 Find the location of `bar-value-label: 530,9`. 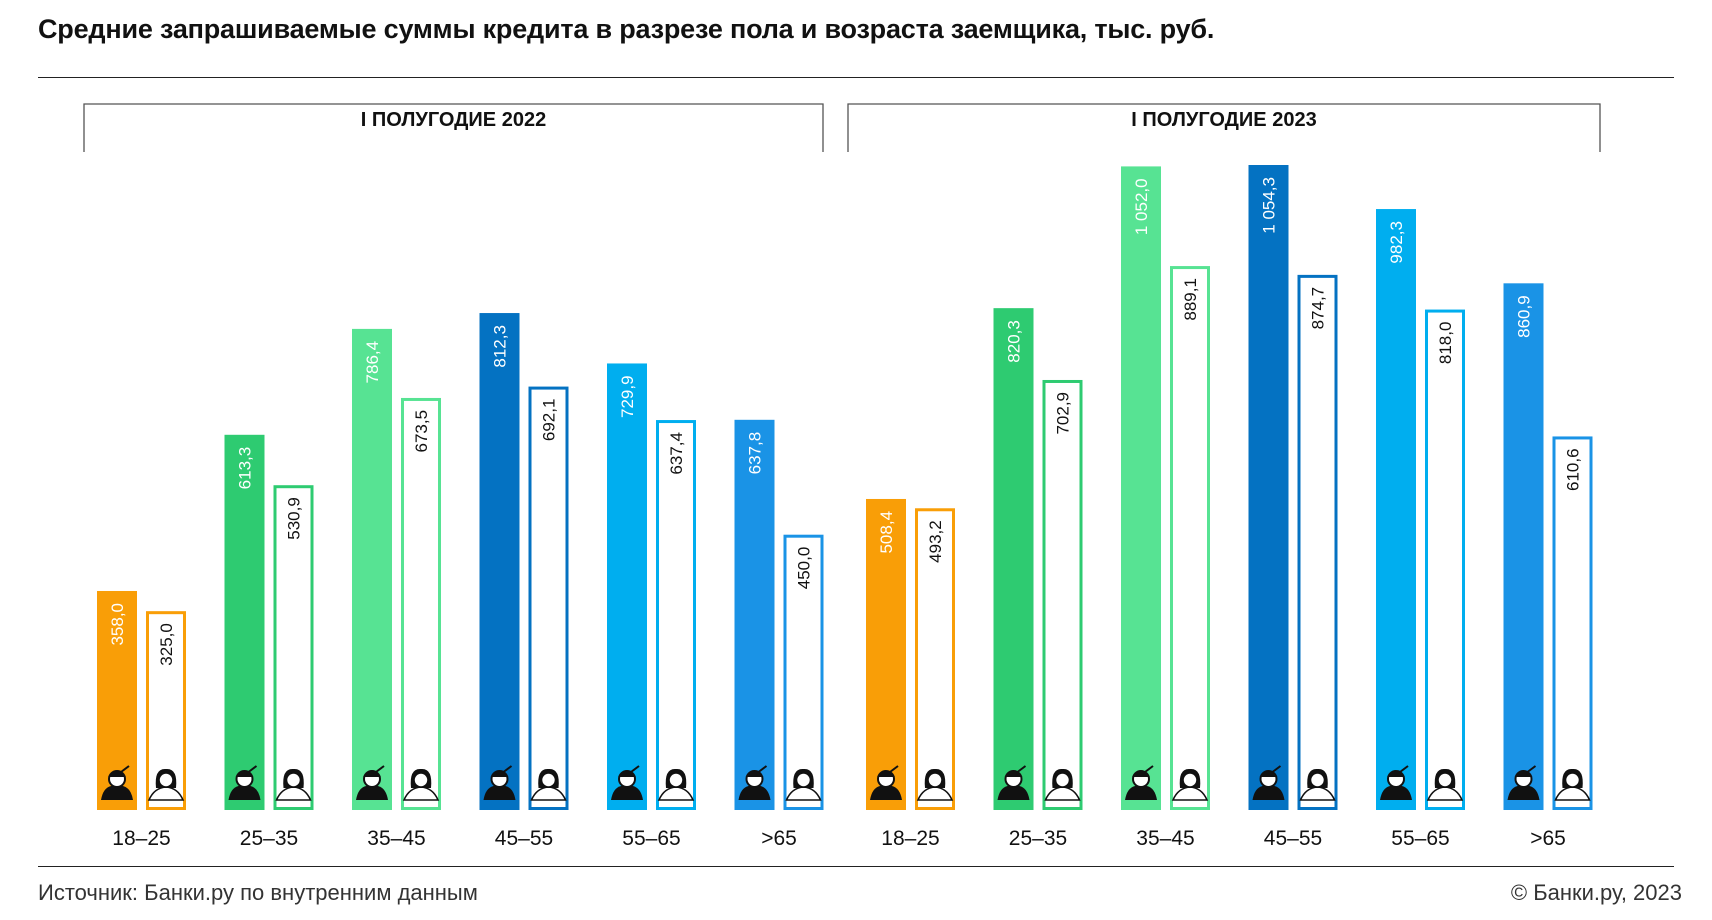

bar-value-label: 530,9 is located at coordinates (294, 518).